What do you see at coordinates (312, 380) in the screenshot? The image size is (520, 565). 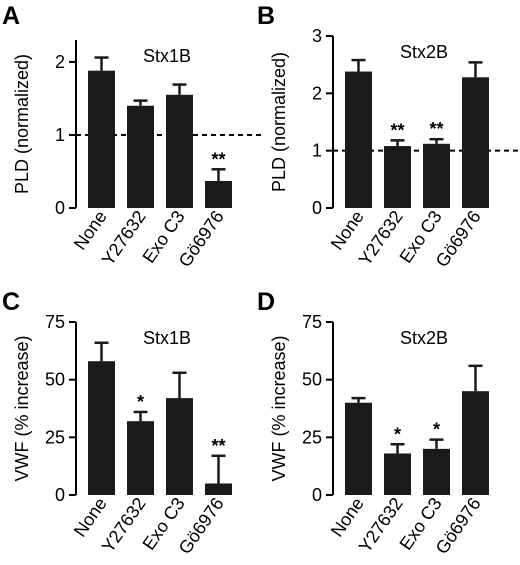 I see `panel-d-y-tick-label: 50` at bounding box center [312, 380].